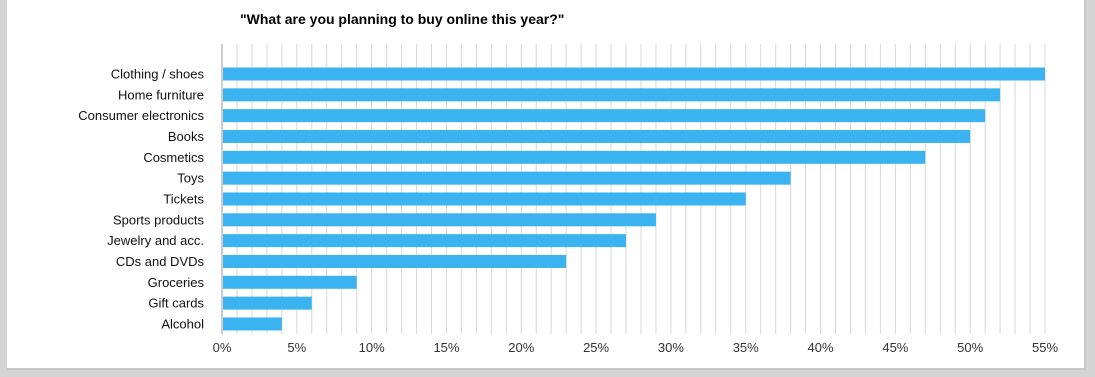 Image resolution: width=1095 pixels, height=377 pixels. What do you see at coordinates (596, 347) in the screenshot?
I see `x-tick-label: 25%` at bounding box center [596, 347].